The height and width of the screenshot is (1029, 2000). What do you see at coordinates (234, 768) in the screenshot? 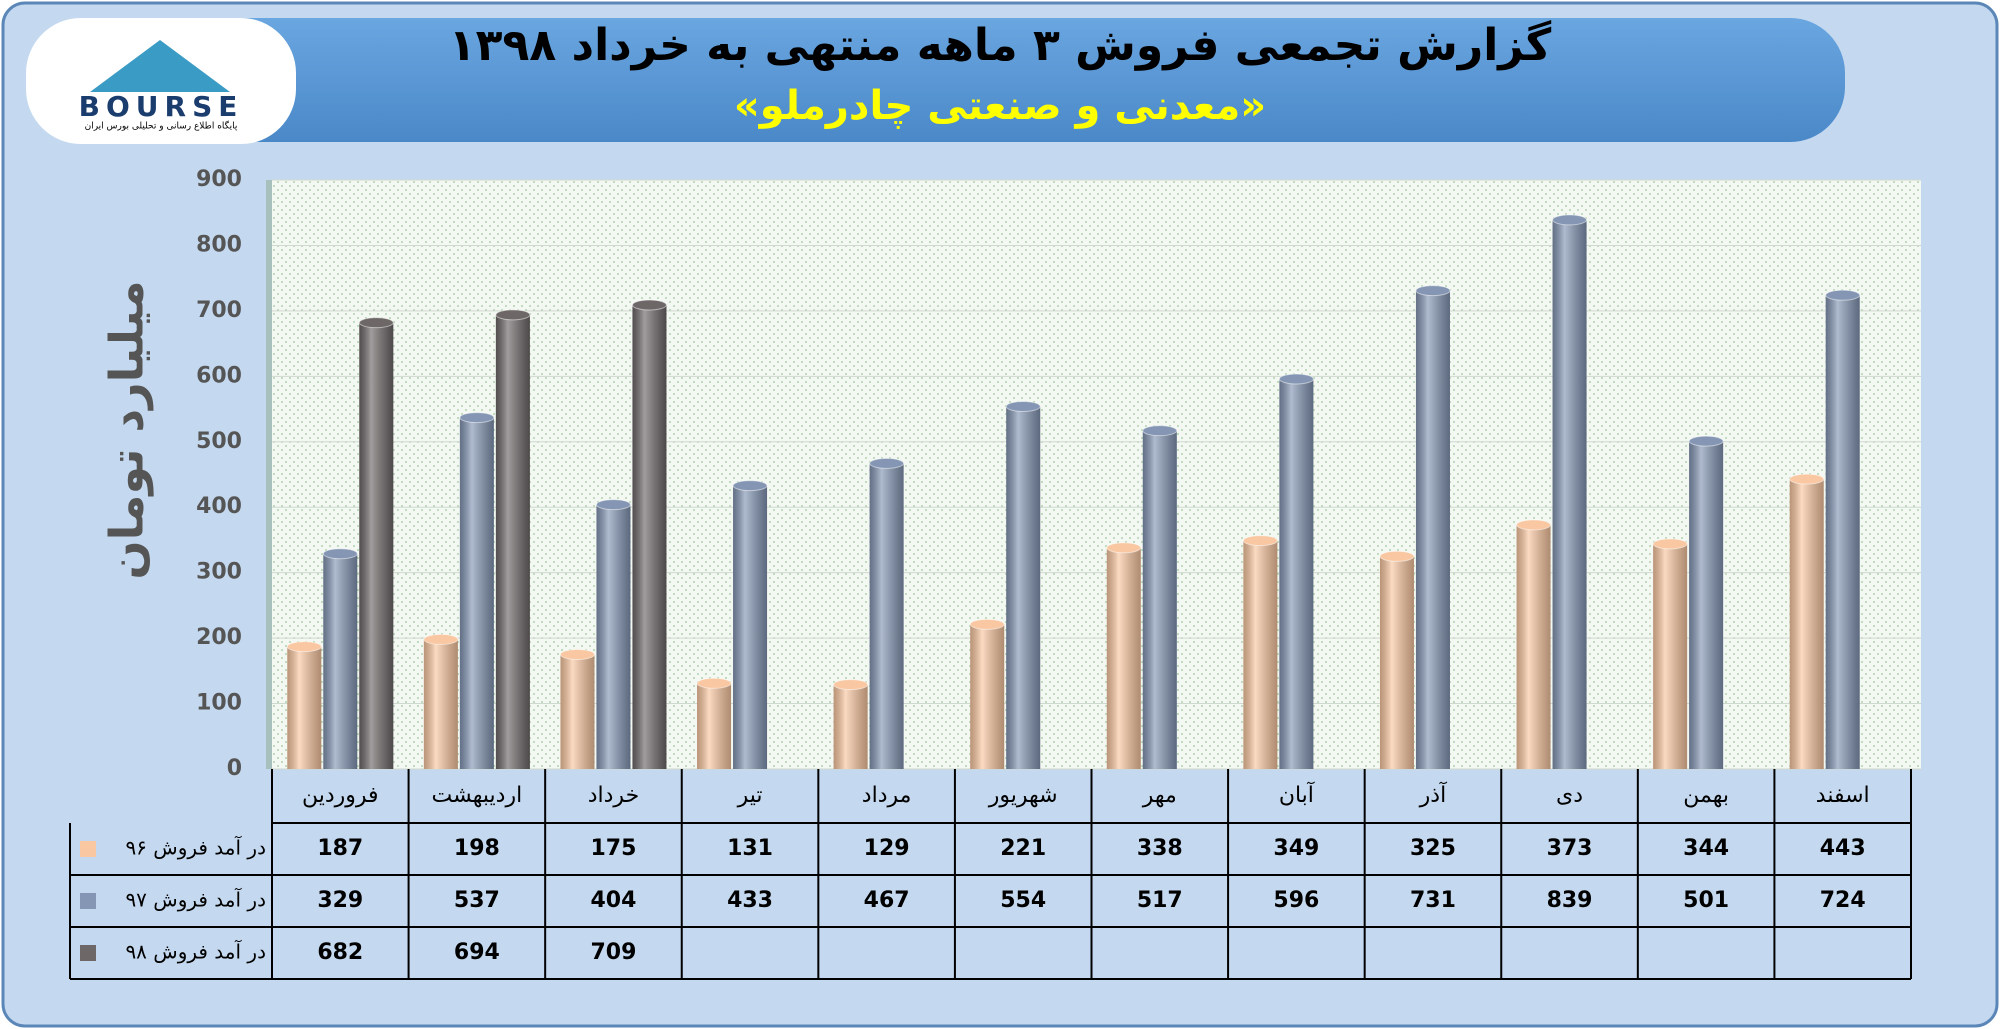
I see `y-tick-label: 0` at bounding box center [234, 768].